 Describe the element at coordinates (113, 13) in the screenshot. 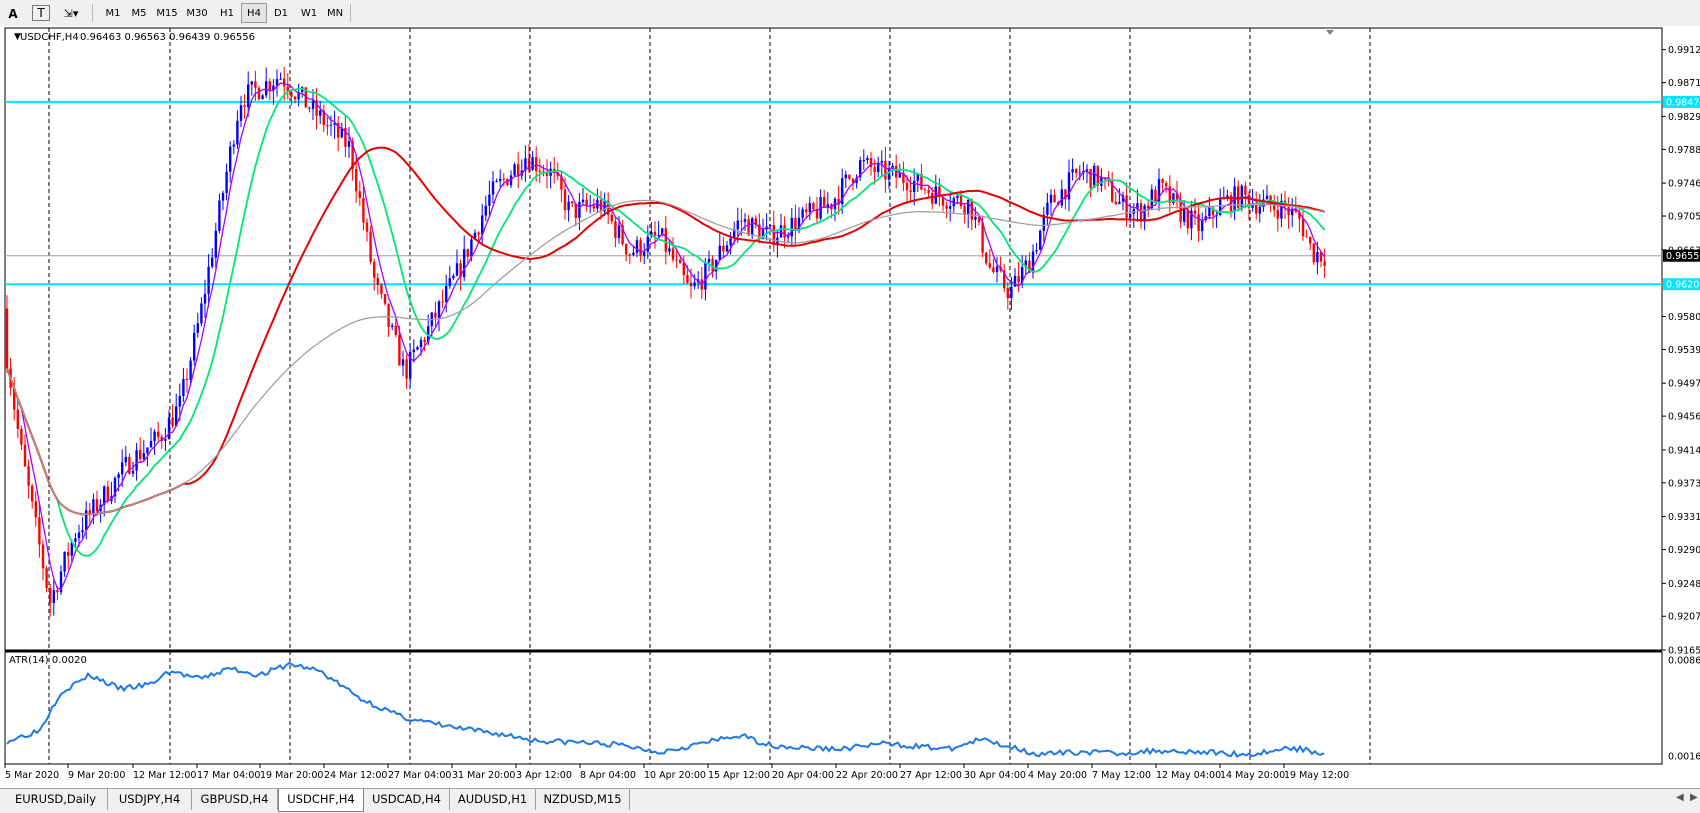

I see `timeframe-m1-button: M1` at that location.